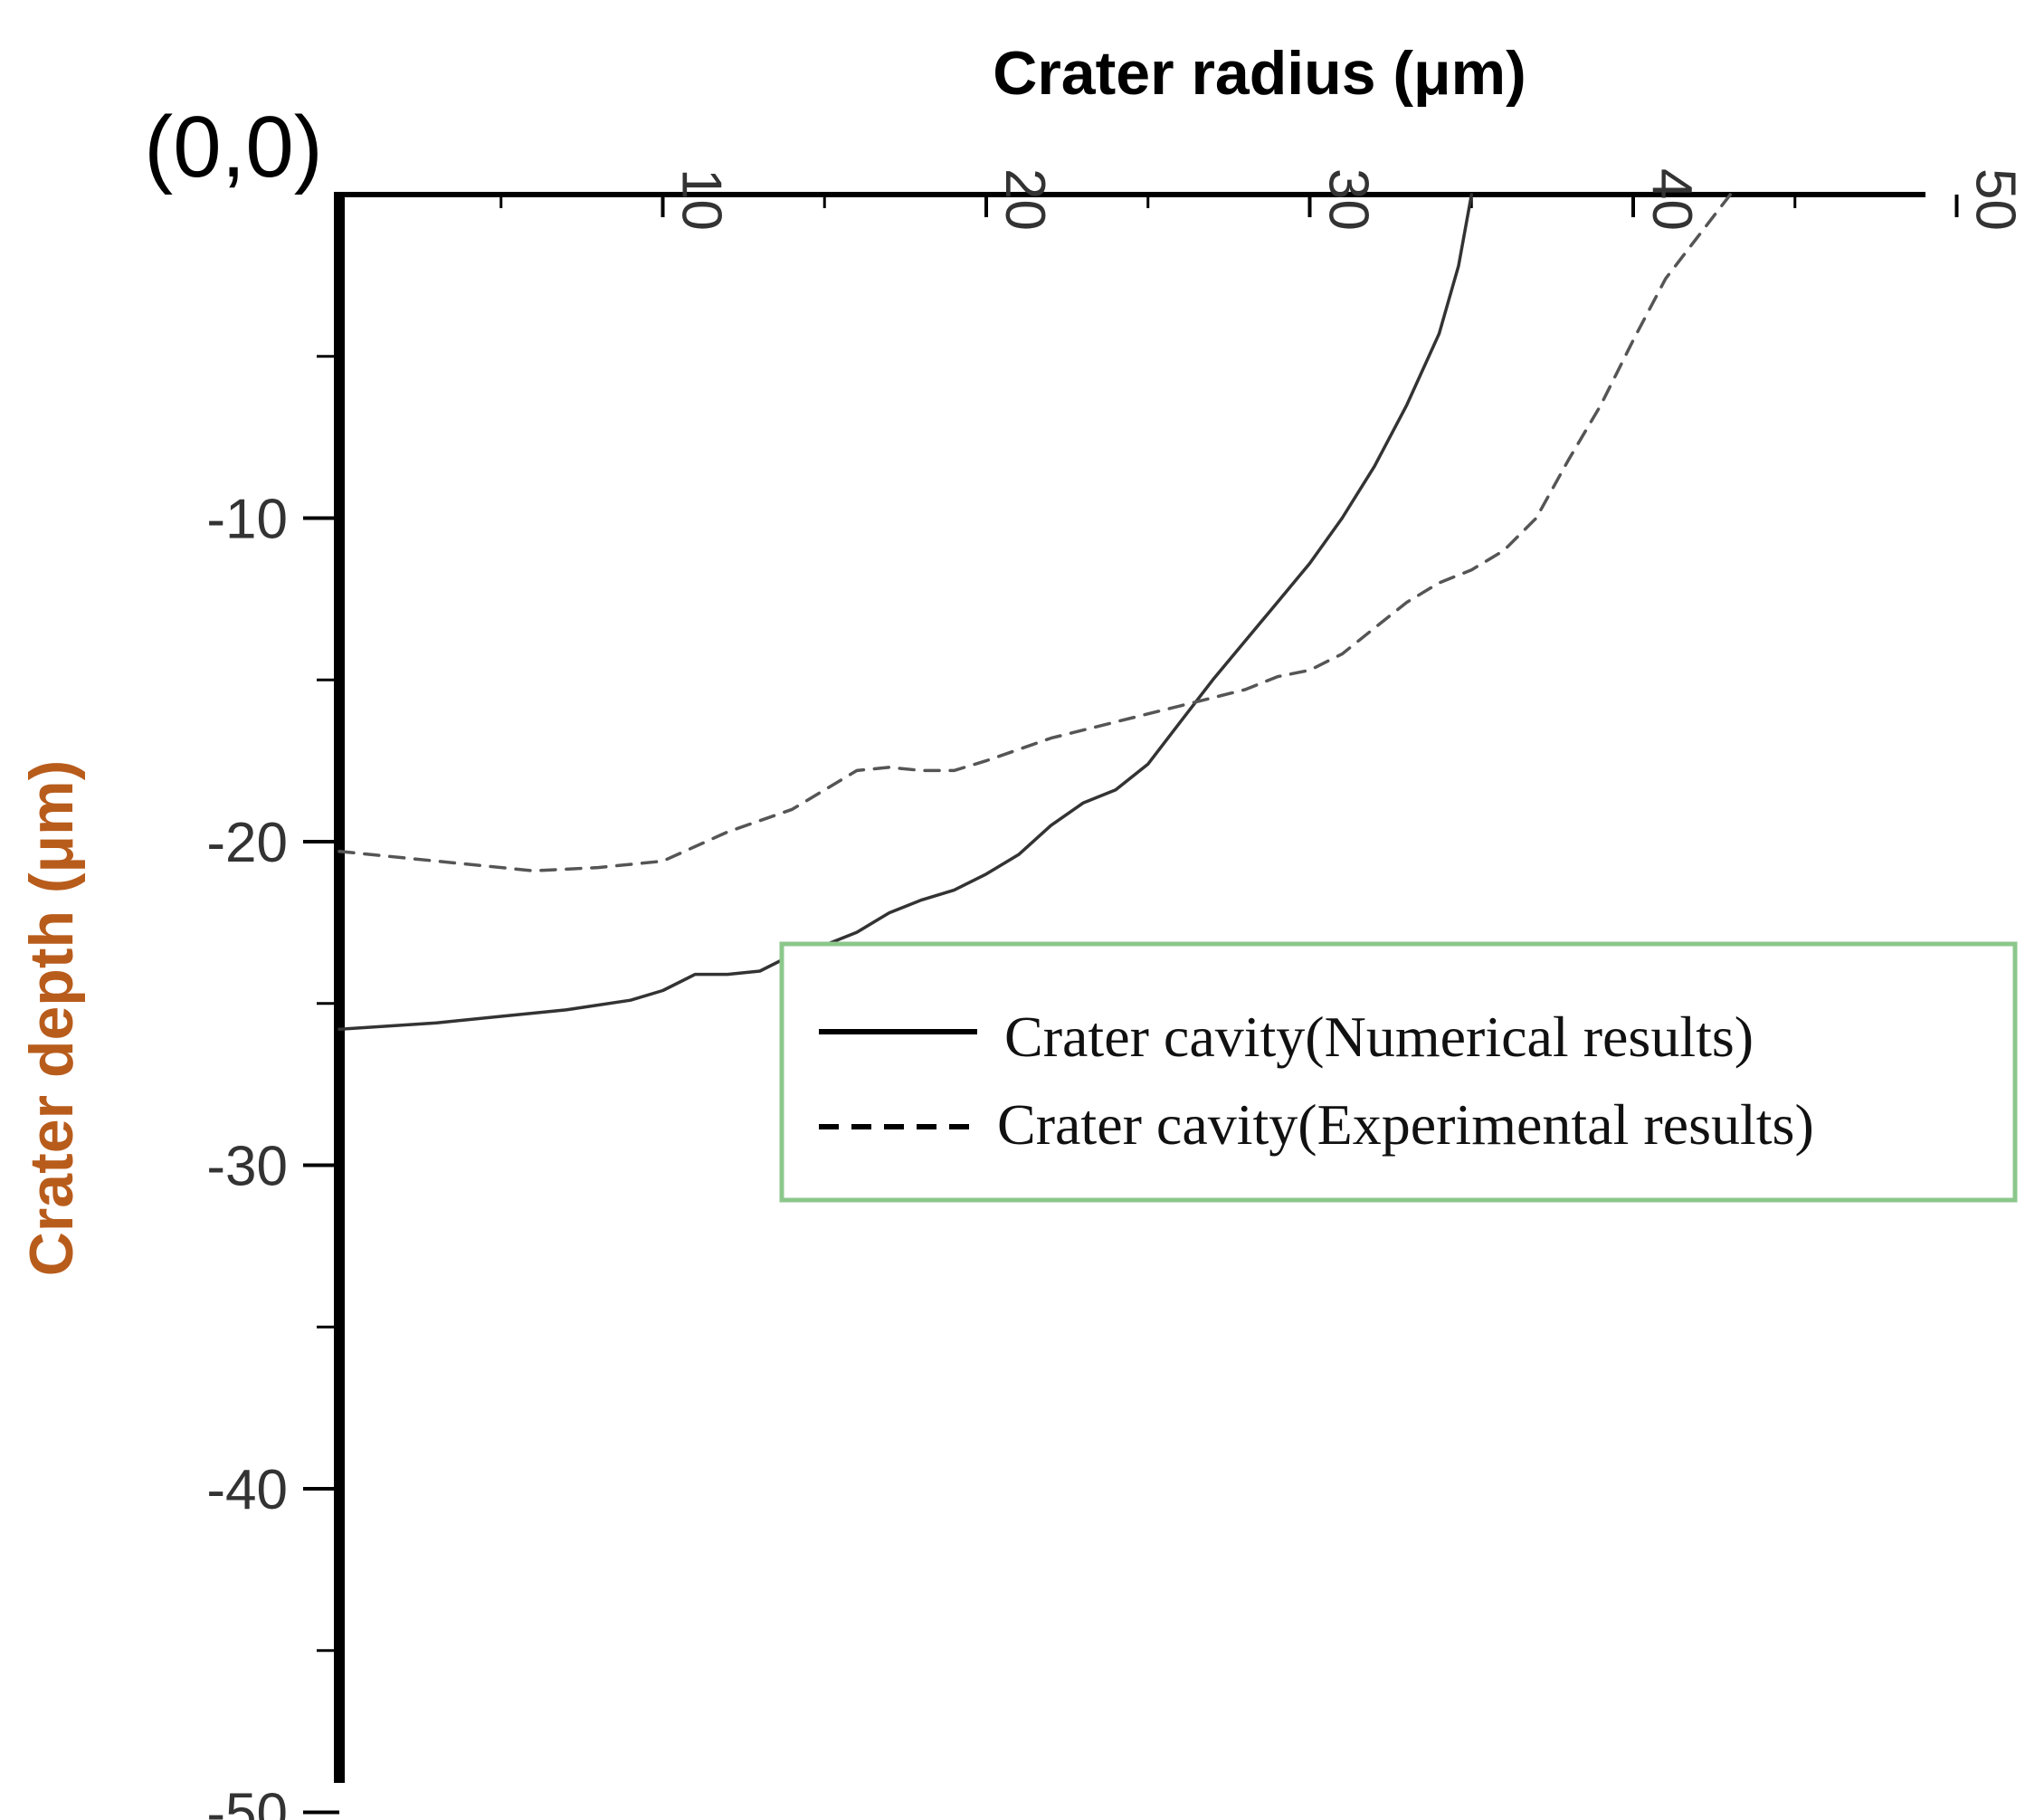 The height and width of the screenshot is (1820, 2044). Describe the element at coordinates (233, 147) in the screenshot. I see `origin-label: (0,0)` at that location.